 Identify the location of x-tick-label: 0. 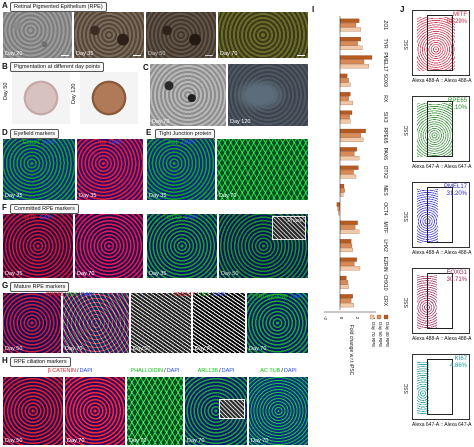
(341, 318).